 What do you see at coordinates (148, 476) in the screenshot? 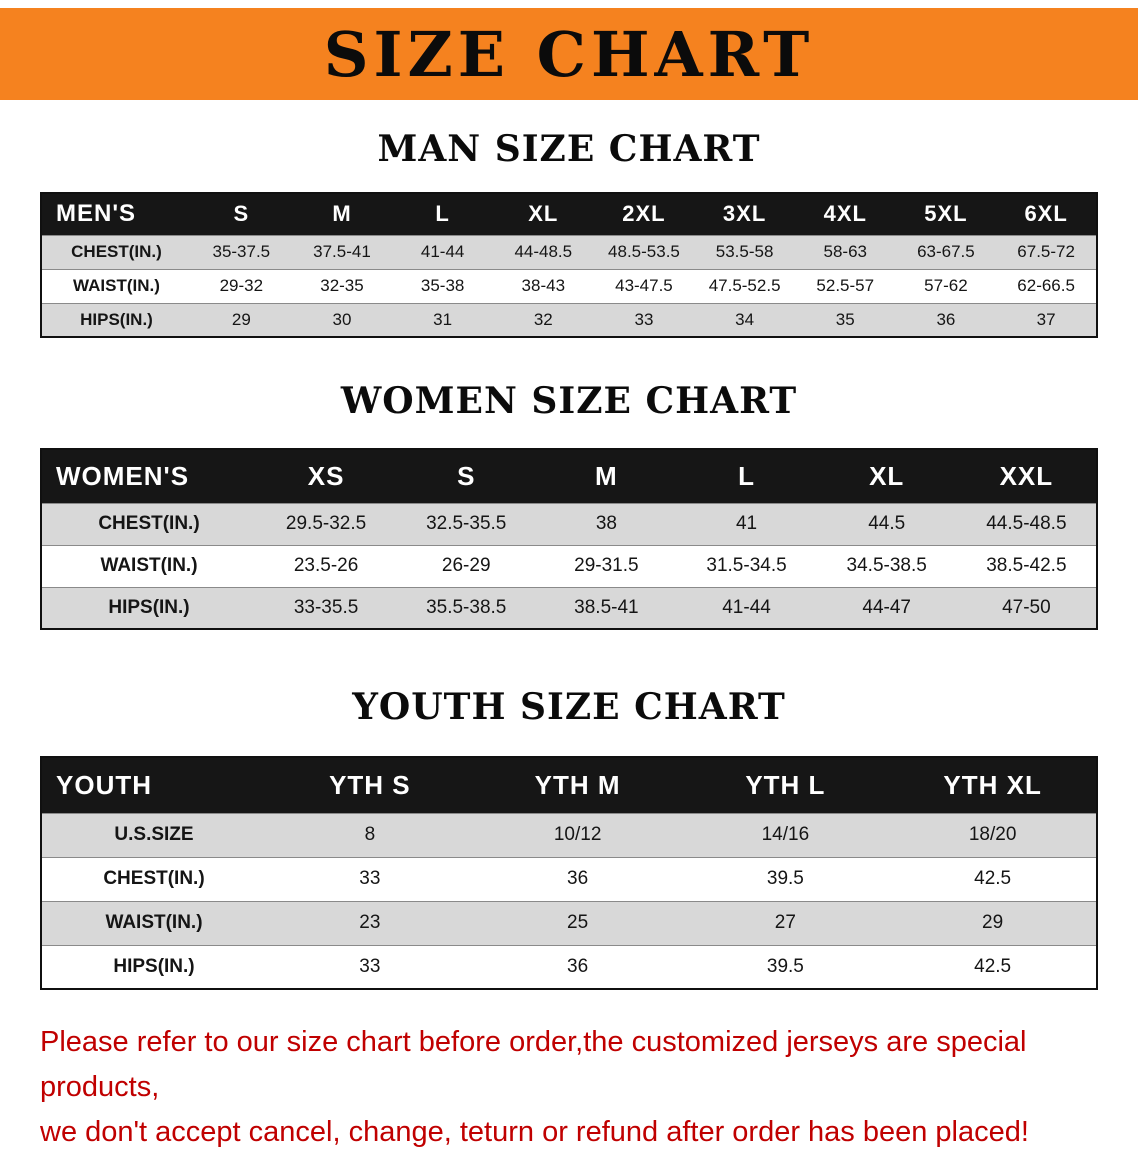
I see `table-corner-label: WOMEN'S` at bounding box center [148, 476].